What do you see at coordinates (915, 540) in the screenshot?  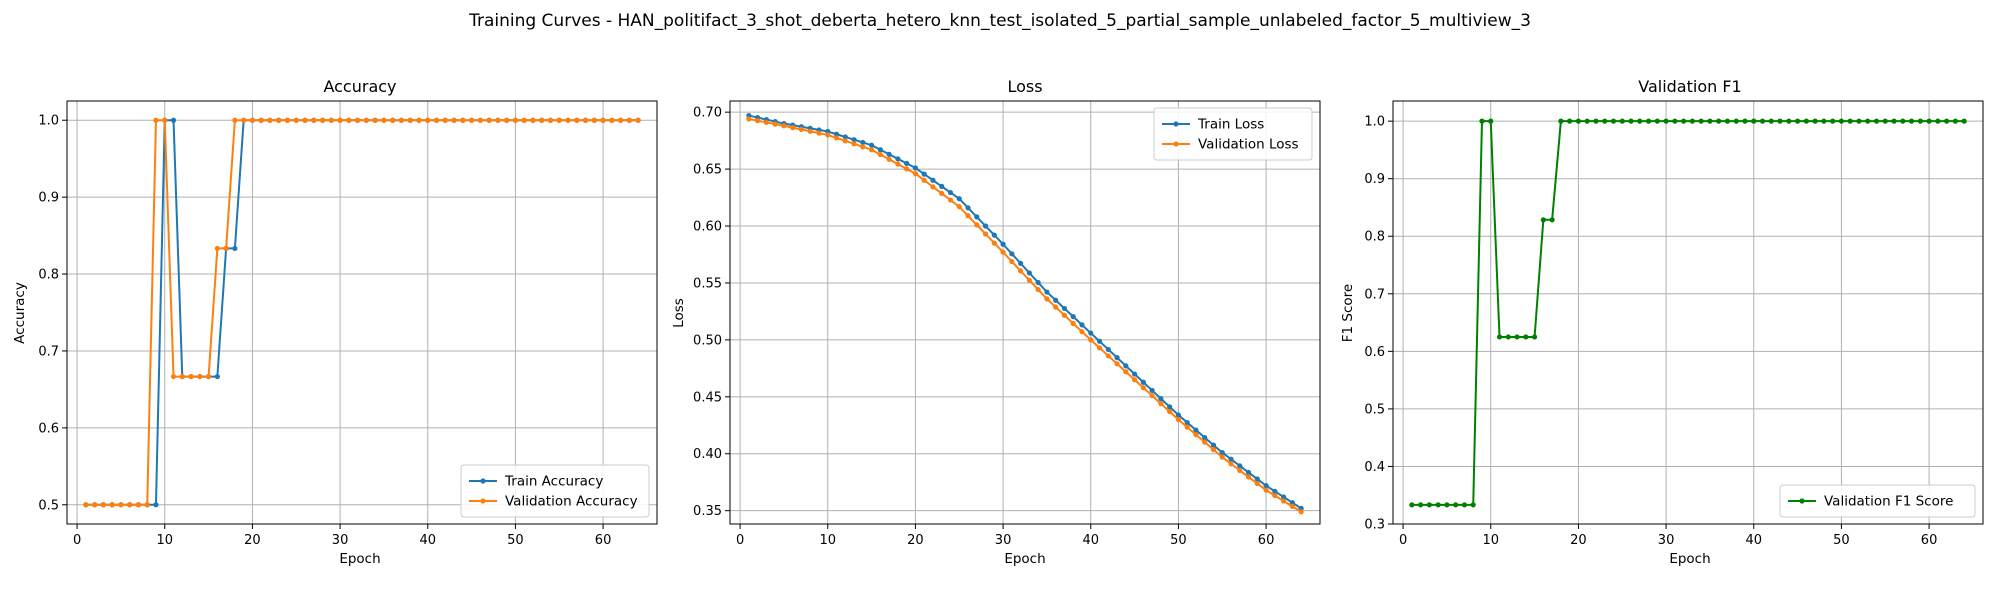 I see `loss-x-tick-label: 20` at bounding box center [915, 540].